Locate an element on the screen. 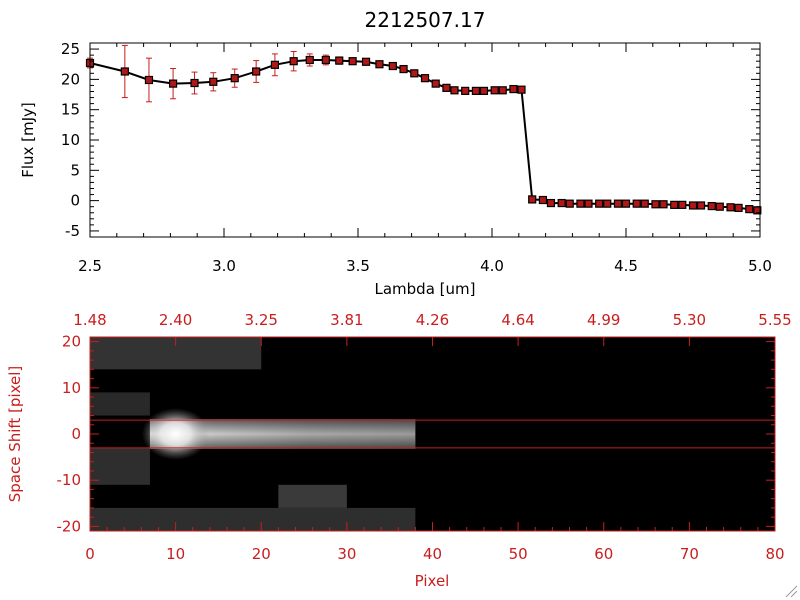  spectrum-y-axis-label: Flux [mJy] is located at coordinates (28, 140).